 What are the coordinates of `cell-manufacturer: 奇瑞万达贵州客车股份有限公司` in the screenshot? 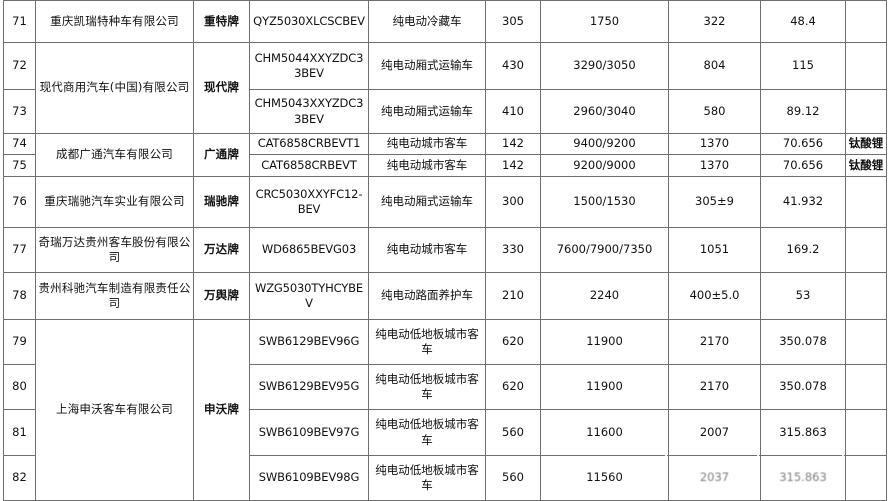 It's located at (114, 250).